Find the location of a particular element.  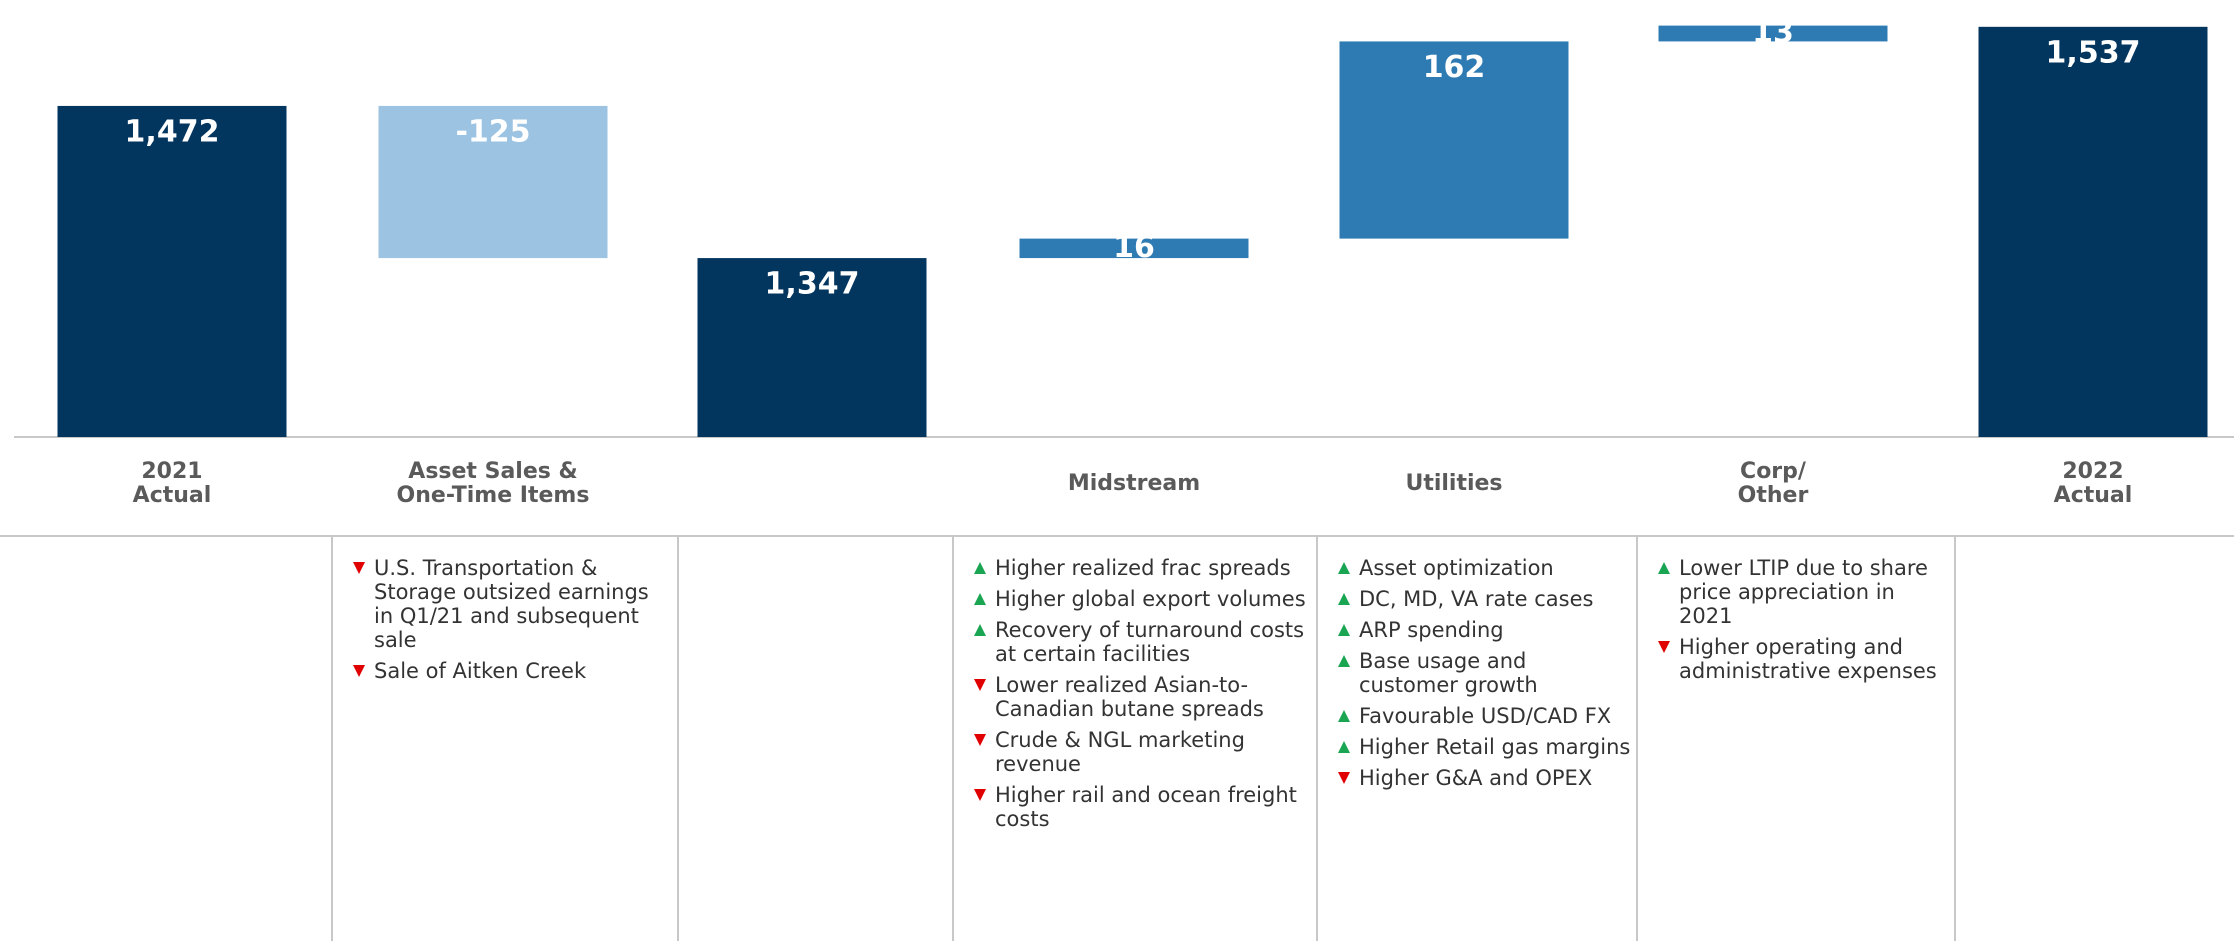

note-text: Favourable USD/CAD FX is located at coordinates (1485, 716).